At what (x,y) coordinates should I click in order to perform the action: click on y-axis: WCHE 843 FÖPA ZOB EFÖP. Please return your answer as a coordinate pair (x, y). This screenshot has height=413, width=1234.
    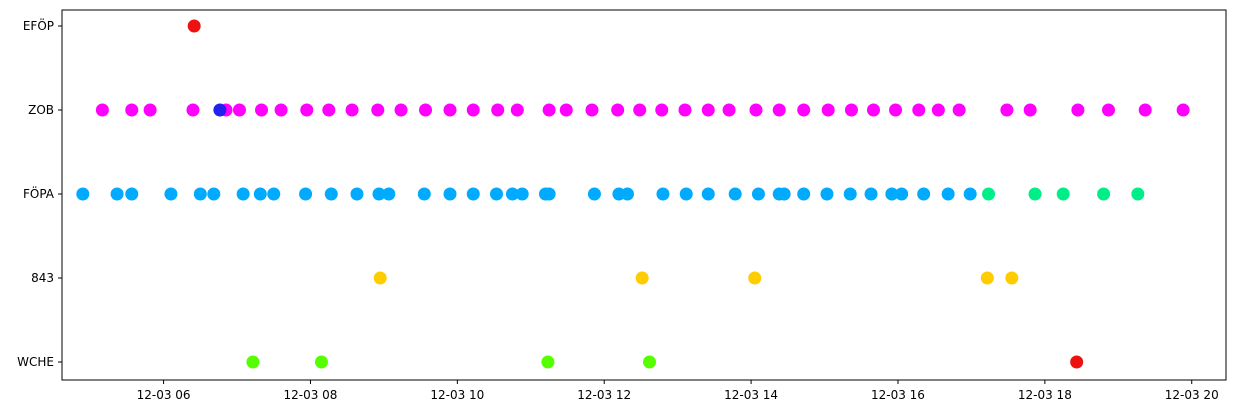
    Looking at the image, I should click on (39, 193).